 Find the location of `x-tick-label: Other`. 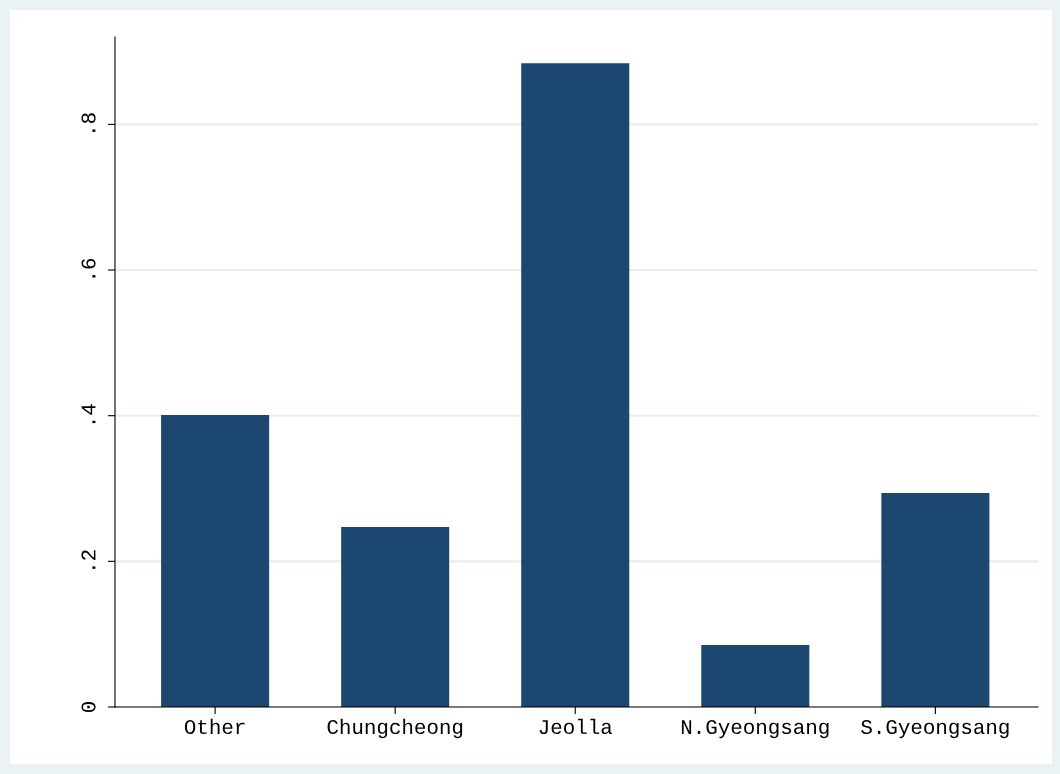

x-tick-label: Other is located at coordinates (214, 726).